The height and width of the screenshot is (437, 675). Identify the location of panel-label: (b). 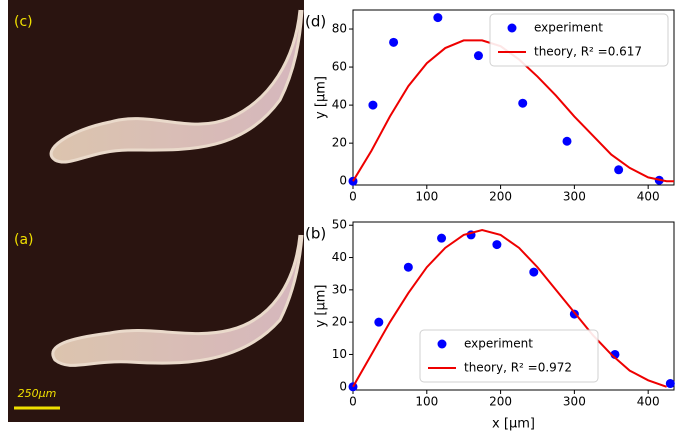
(315, 234).